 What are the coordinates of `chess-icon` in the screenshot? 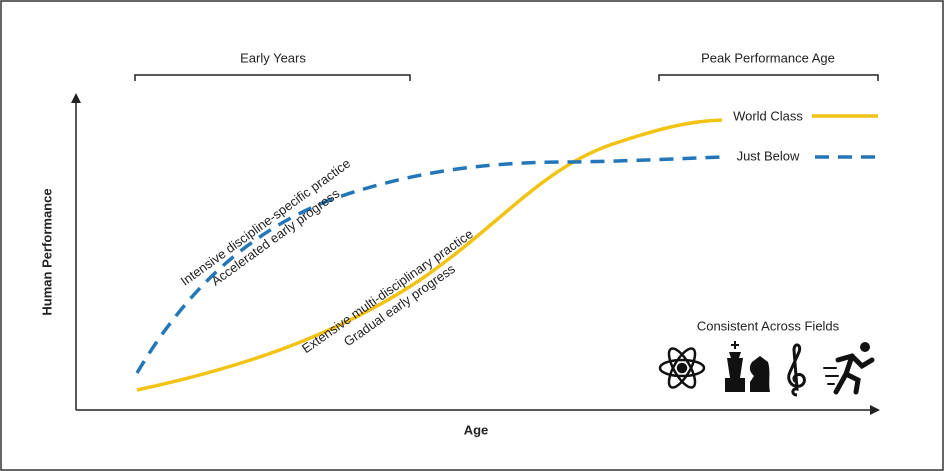 It's located at (747, 366).